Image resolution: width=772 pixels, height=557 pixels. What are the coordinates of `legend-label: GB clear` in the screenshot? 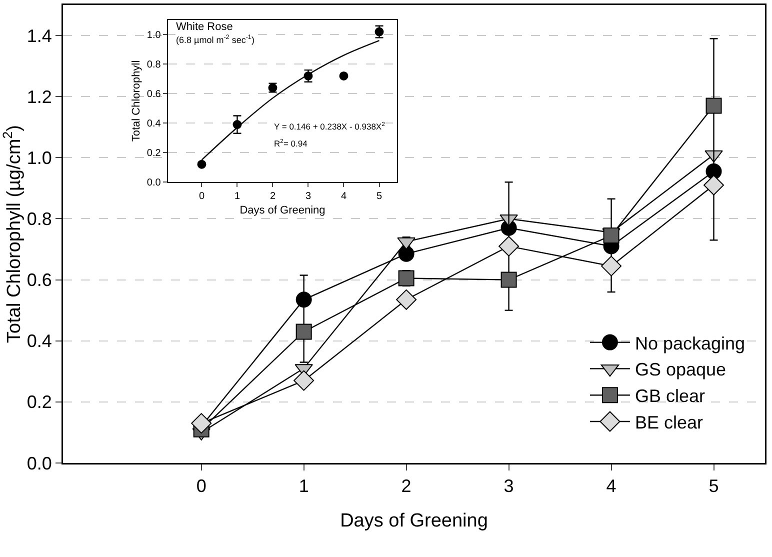 It's located at (669, 396).